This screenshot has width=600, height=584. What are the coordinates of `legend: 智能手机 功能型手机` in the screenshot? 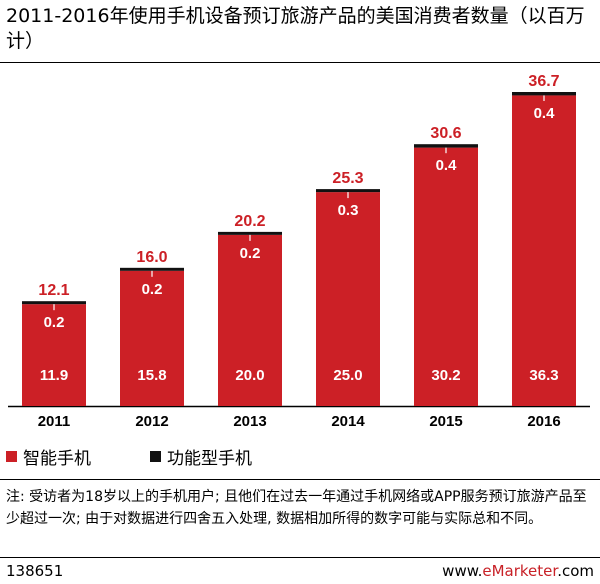 It's located at (300, 456).